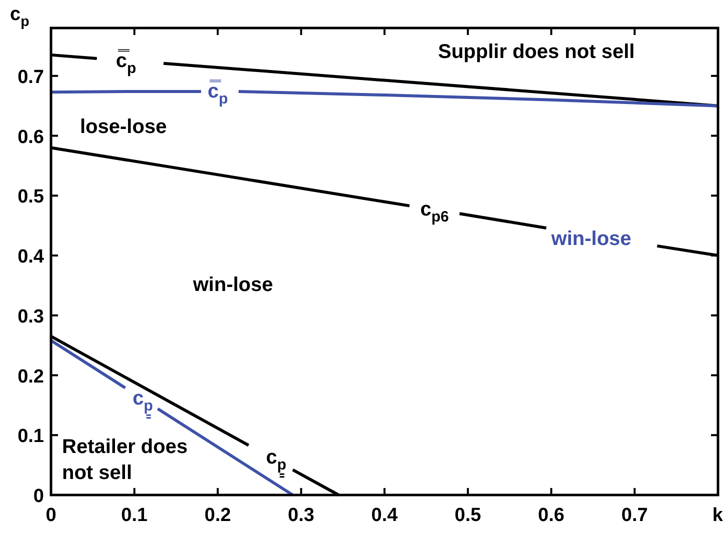 The width and height of the screenshot is (724, 537). I want to click on x-axis-title: k, so click(718, 515).